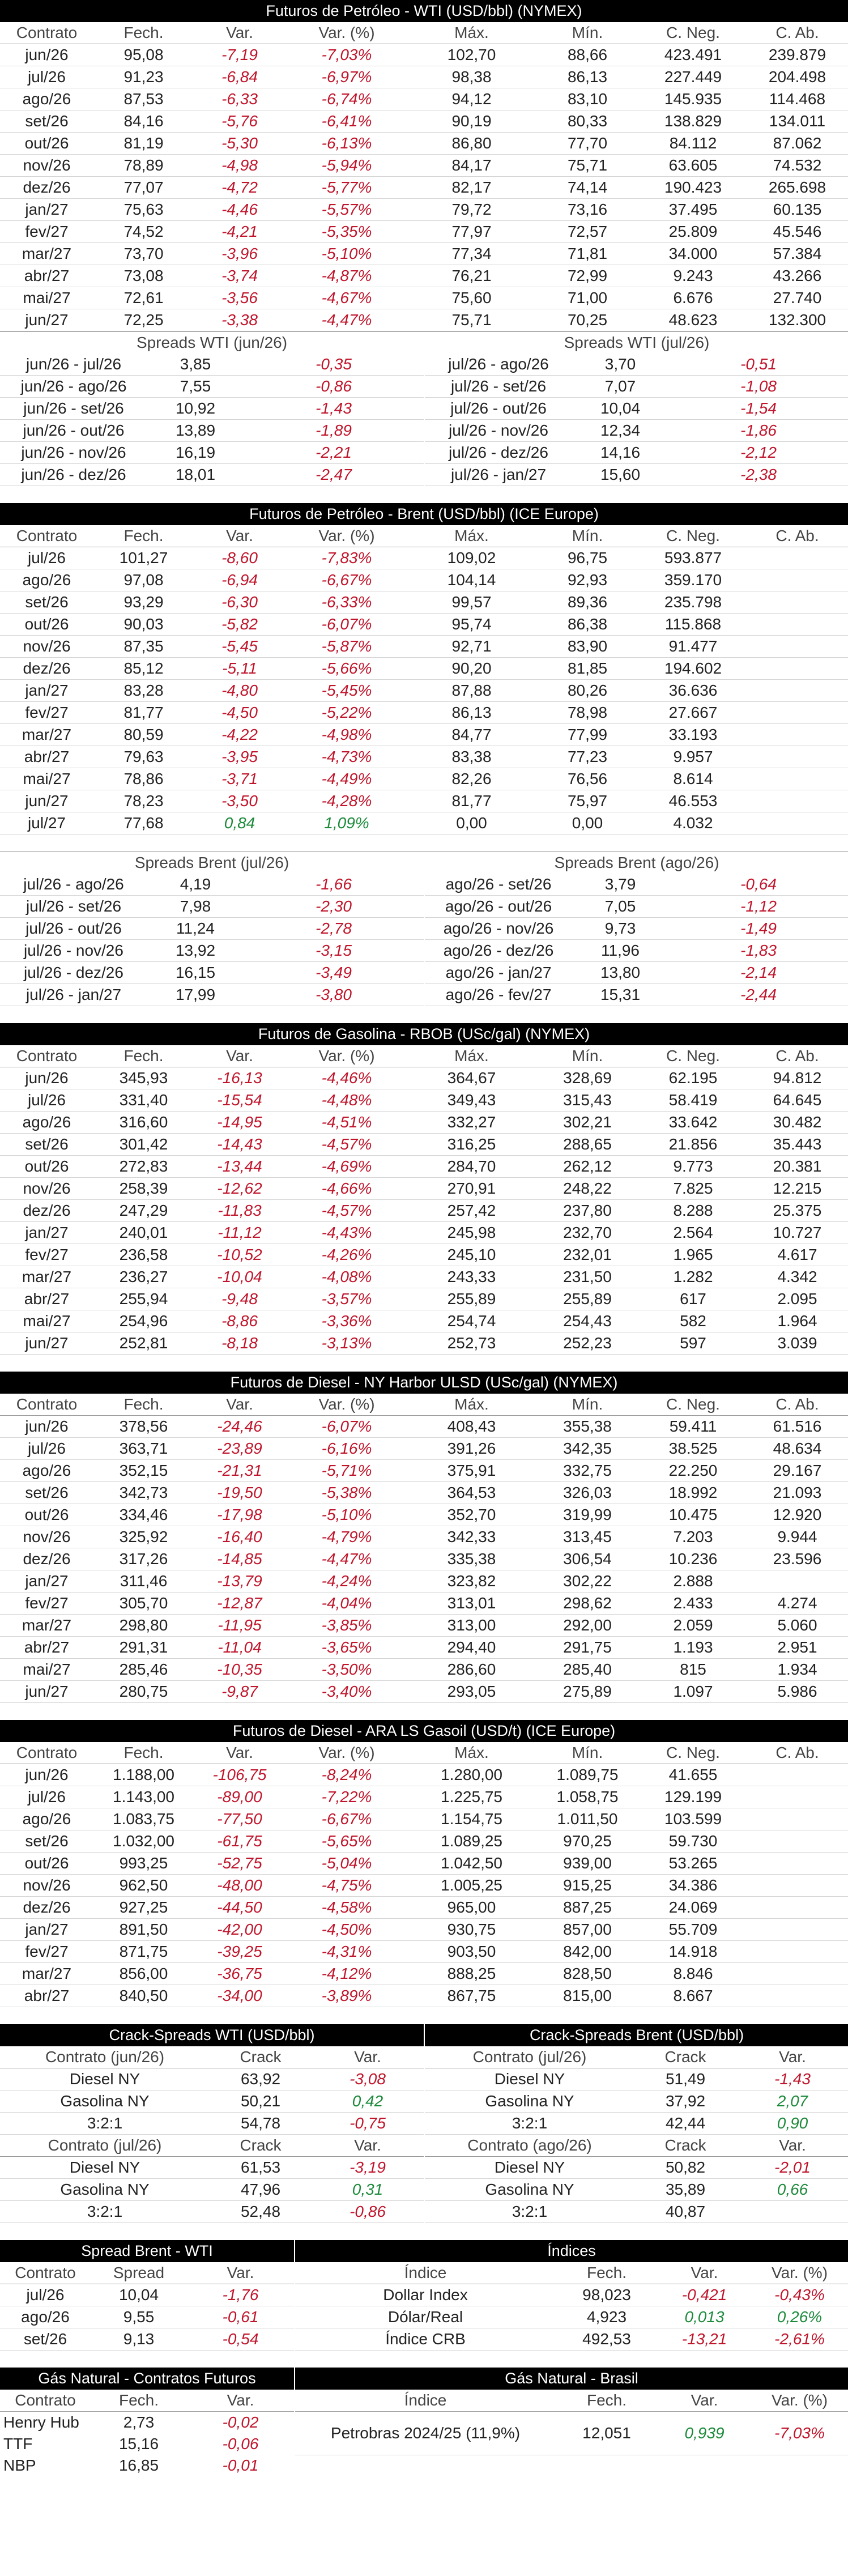 This screenshot has height=2576, width=848. Describe the element at coordinates (797, 1232) in the screenshot. I see `table-cell: 10.727` at that location.